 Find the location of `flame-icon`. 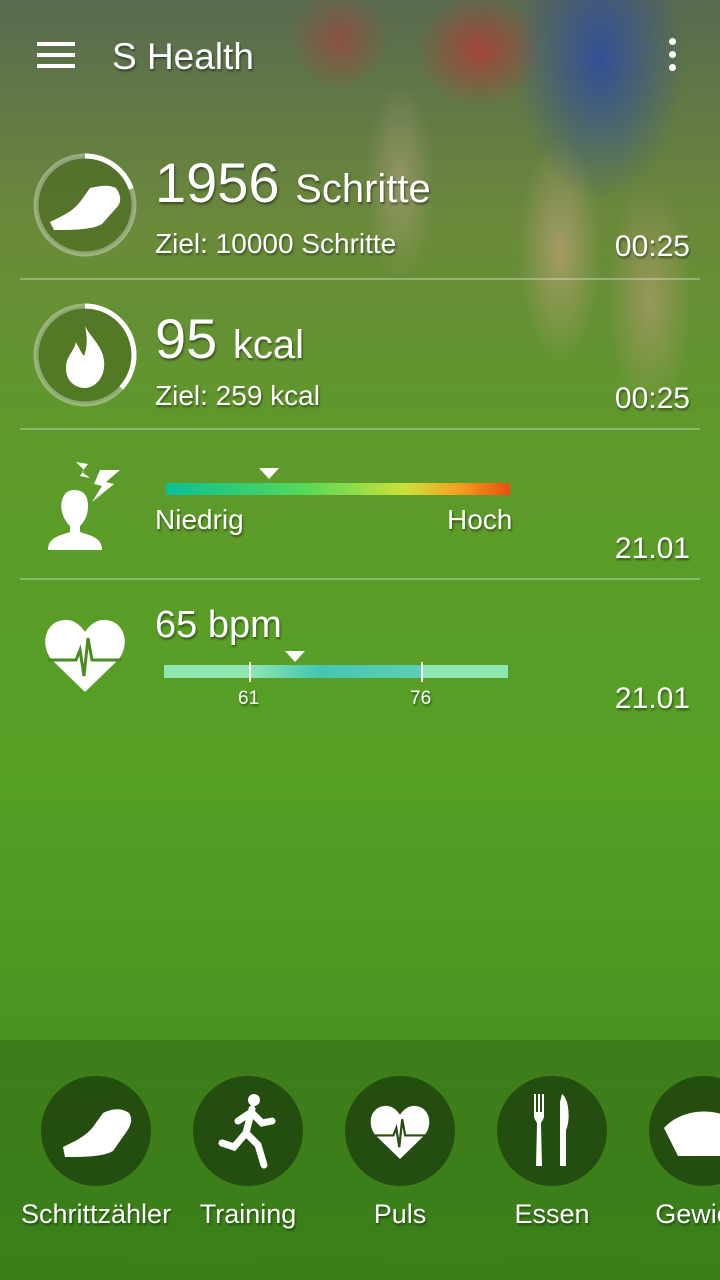

flame-icon is located at coordinates (85, 357).